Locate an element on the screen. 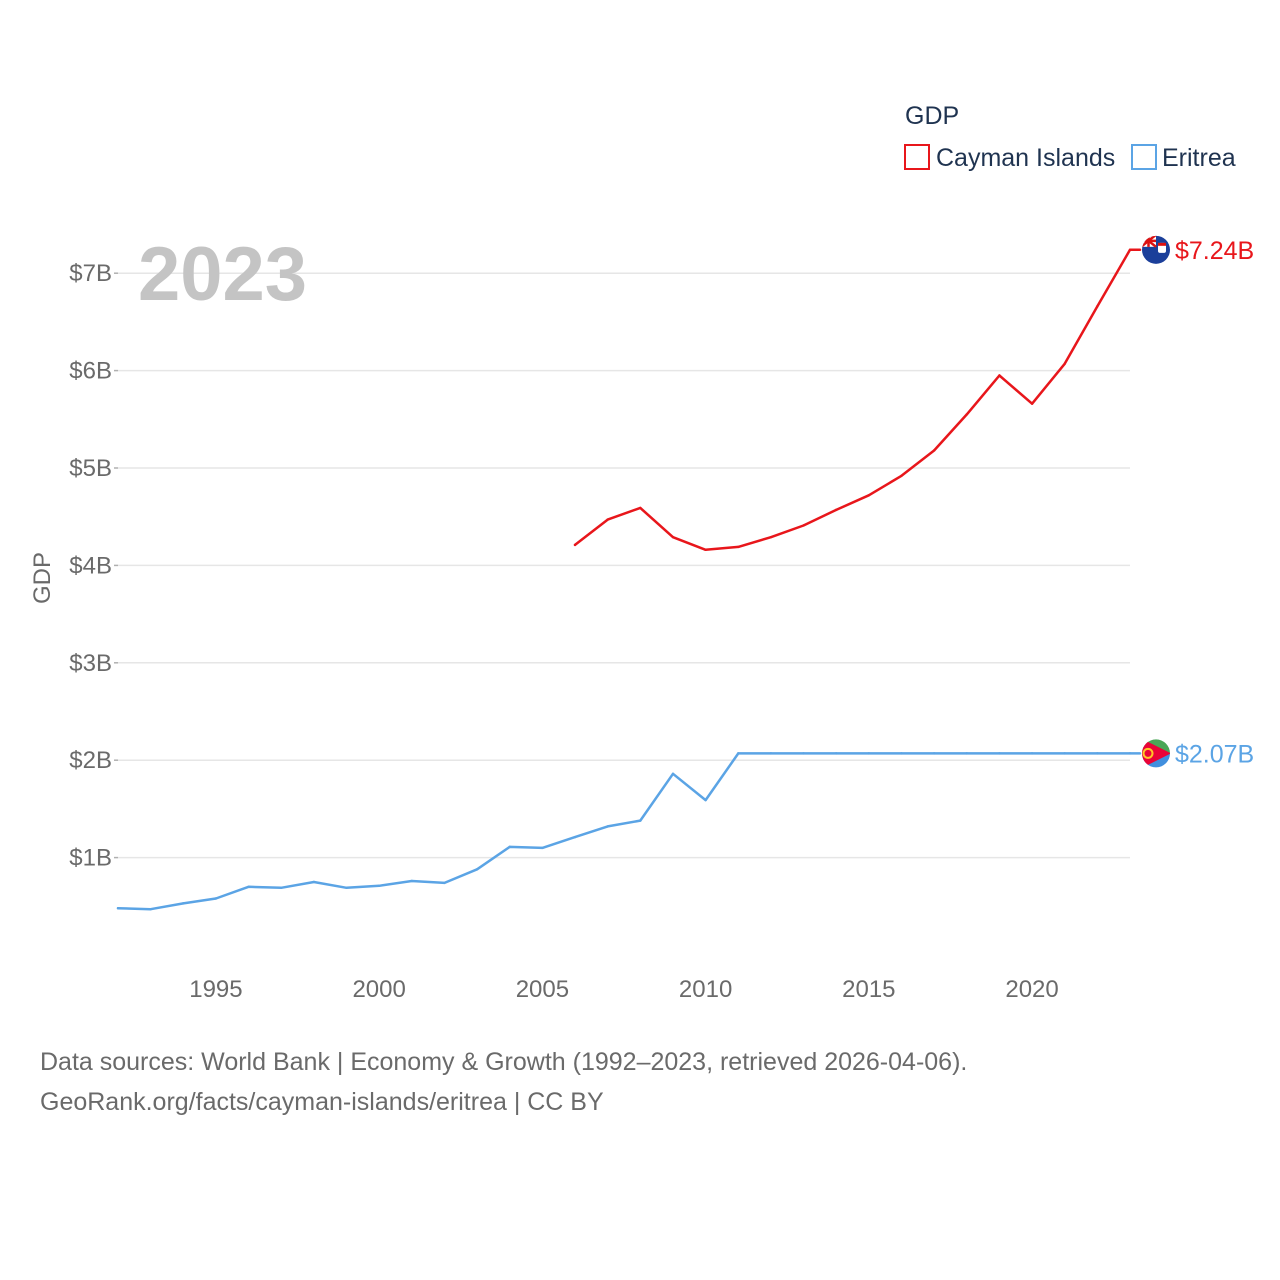 This screenshot has width=1280, height=1280. x-tick-label: 2015 is located at coordinates (868, 989).